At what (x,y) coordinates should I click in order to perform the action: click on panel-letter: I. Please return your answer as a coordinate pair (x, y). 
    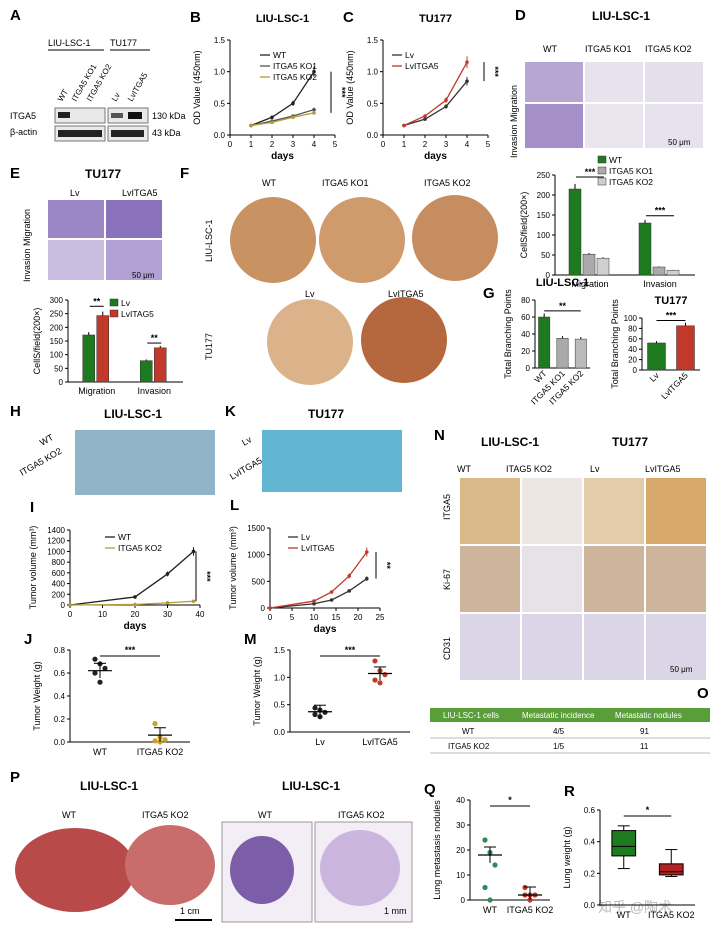
    Looking at the image, I should click on (32, 507).